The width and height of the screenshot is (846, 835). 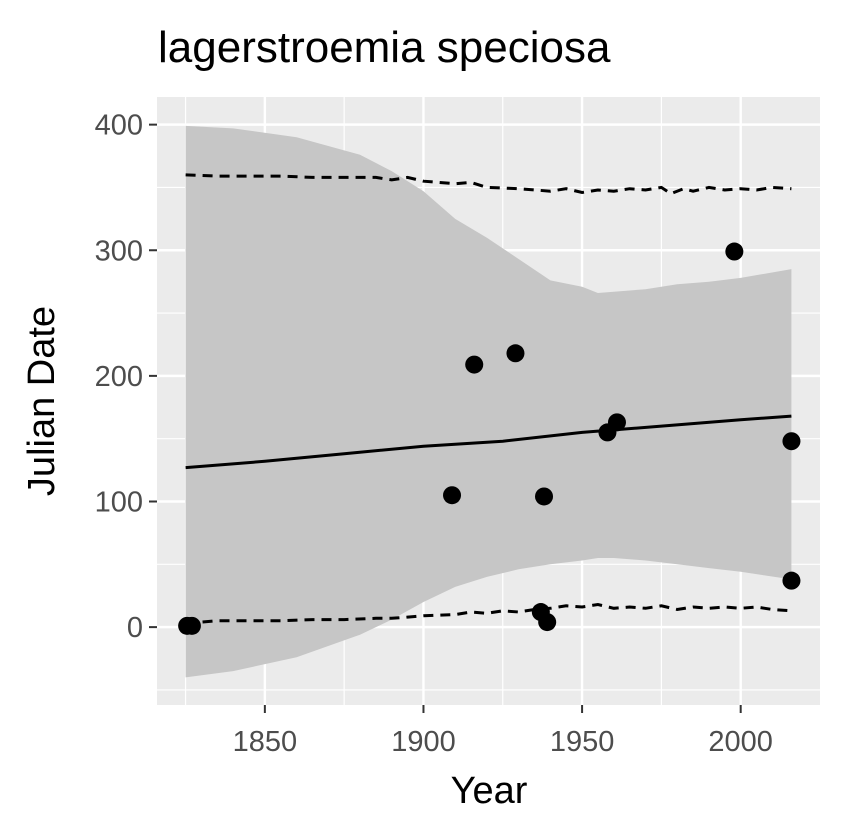 I want to click on trend-line, so click(x=488, y=442).